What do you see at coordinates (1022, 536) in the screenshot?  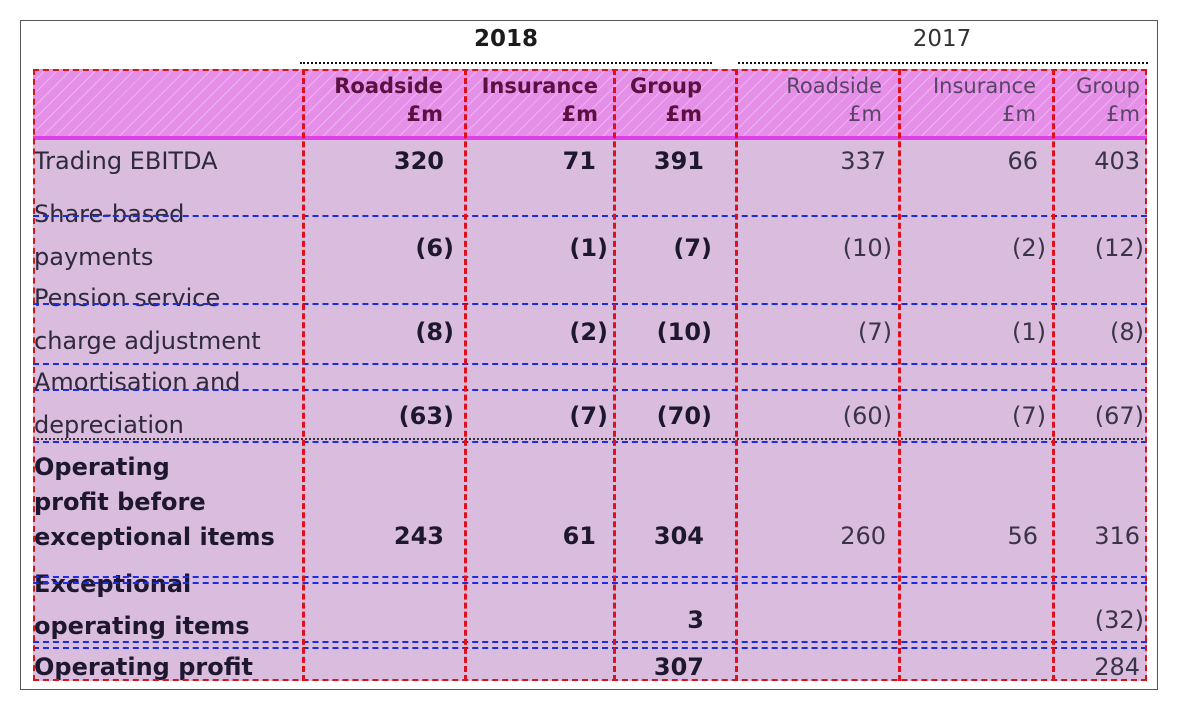 I see `cell-value: 56` at bounding box center [1022, 536].